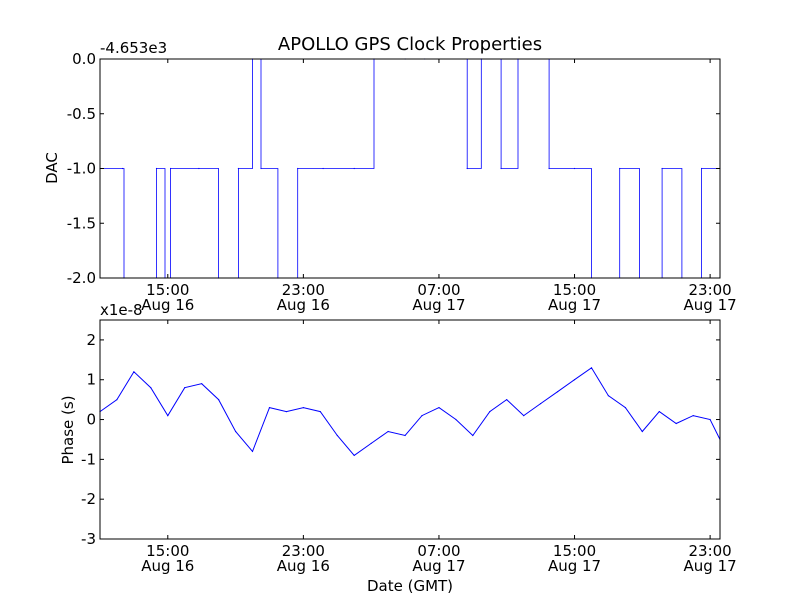 This screenshot has width=800, height=600. Describe the element at coordinates (91, 340) in the screenshot. I see `phase-ytick-label: 2` at that location.